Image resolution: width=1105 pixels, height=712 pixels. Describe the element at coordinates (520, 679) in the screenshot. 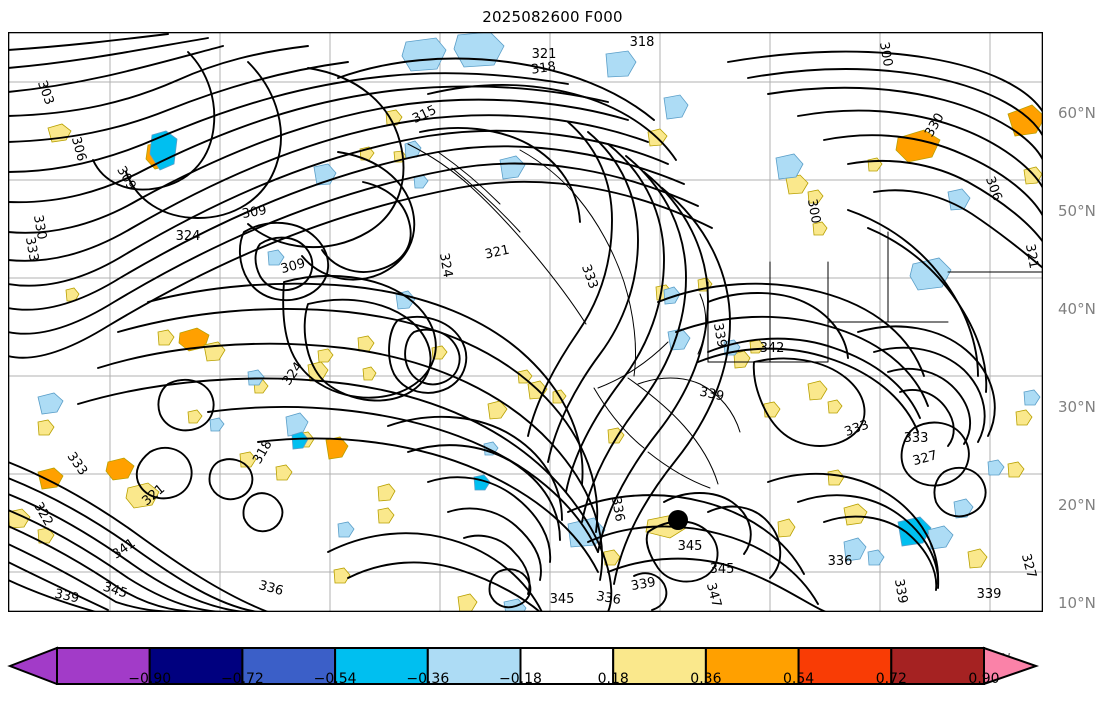

I see `colorbar-tick-label-5: −0.18` at that location.